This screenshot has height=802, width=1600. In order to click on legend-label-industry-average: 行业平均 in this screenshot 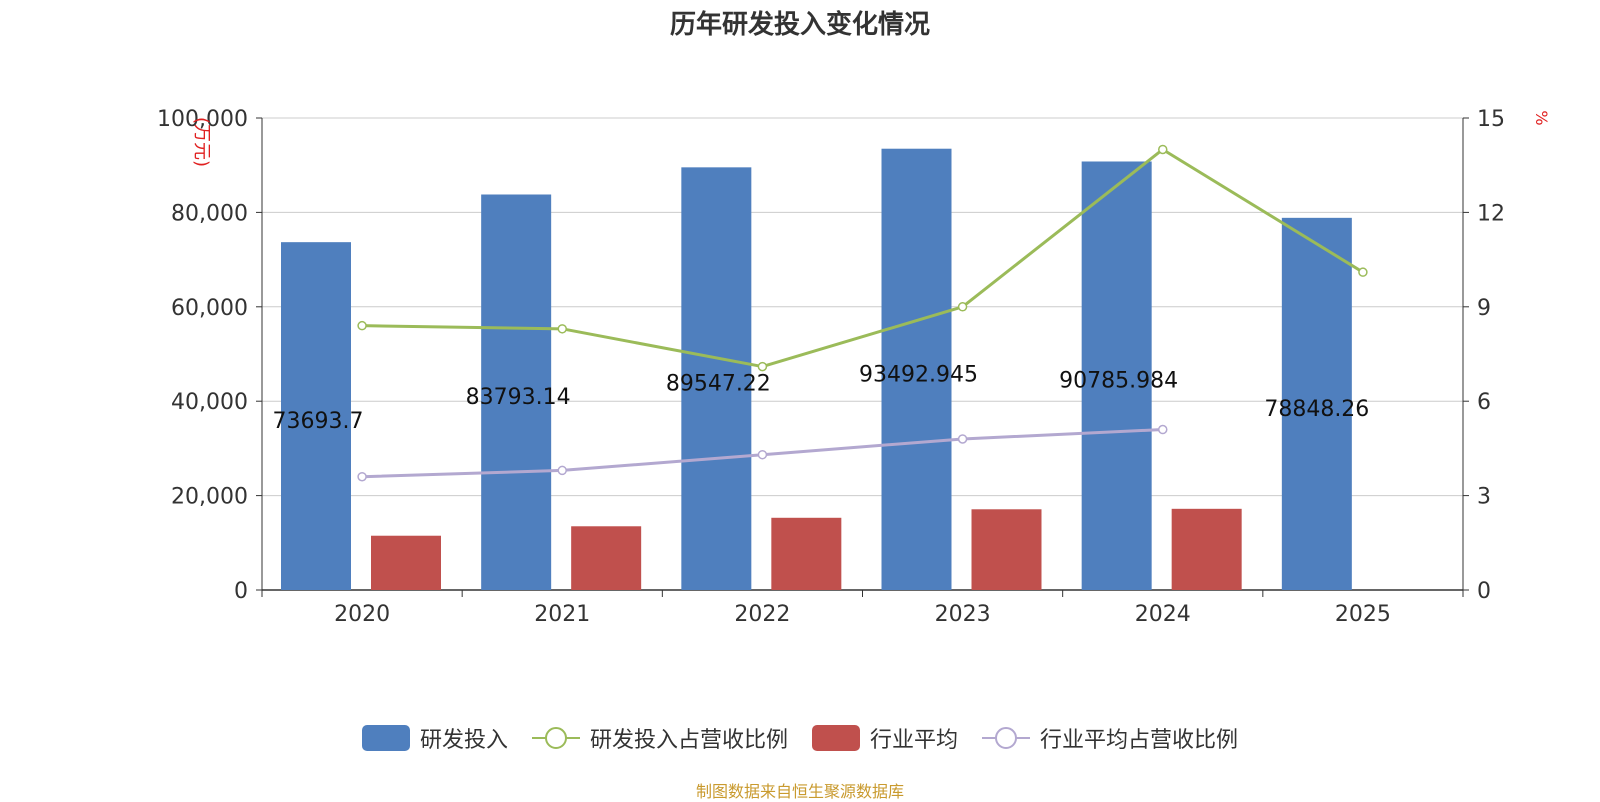, I will do `click(914, 740)`.